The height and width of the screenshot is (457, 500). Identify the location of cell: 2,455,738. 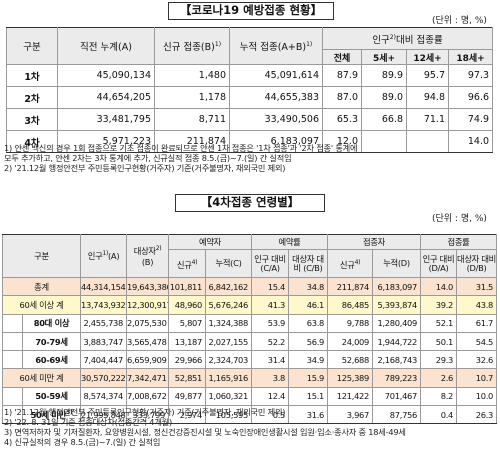
(104, 323).